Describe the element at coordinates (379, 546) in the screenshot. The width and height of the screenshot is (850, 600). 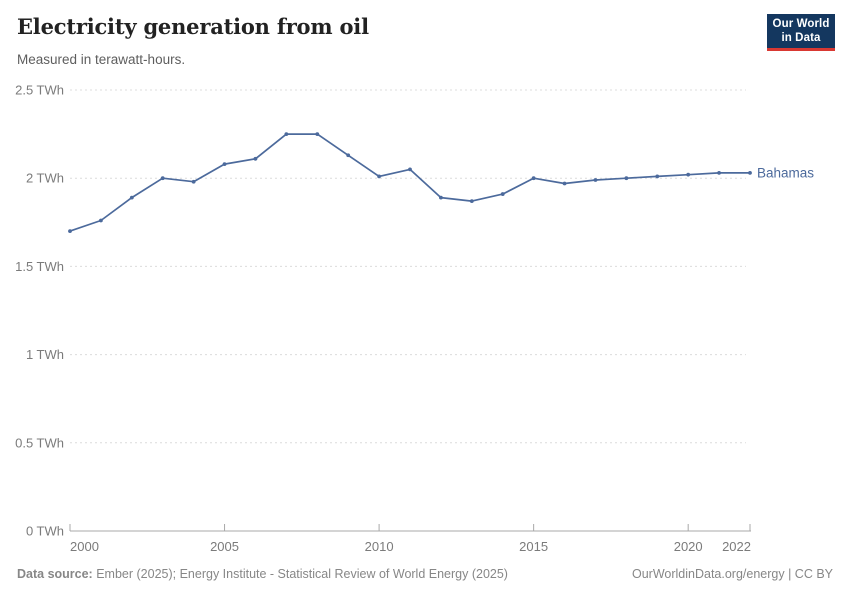
I see `x-tick-label: 2010` at that location.